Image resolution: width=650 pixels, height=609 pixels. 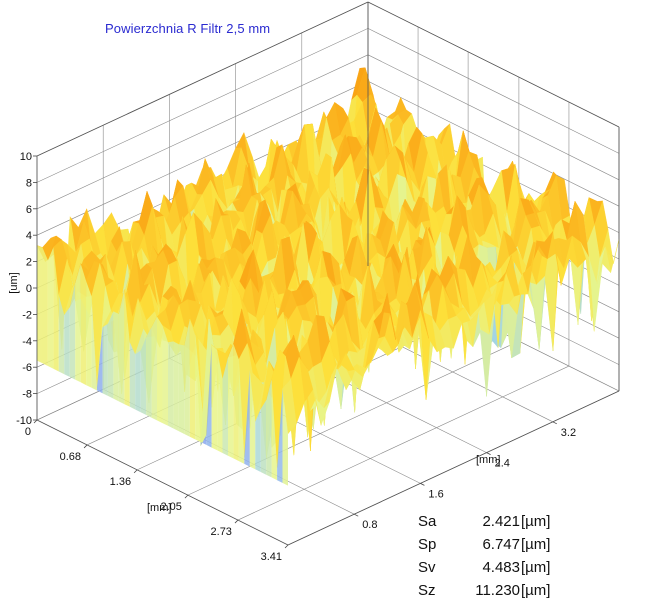 What do you see at coordinates (465, 476) in the screenshot?
I see `y-axis-ticks: 0.8 1.6 2.4 3.2` at bounding box center [465, 476].